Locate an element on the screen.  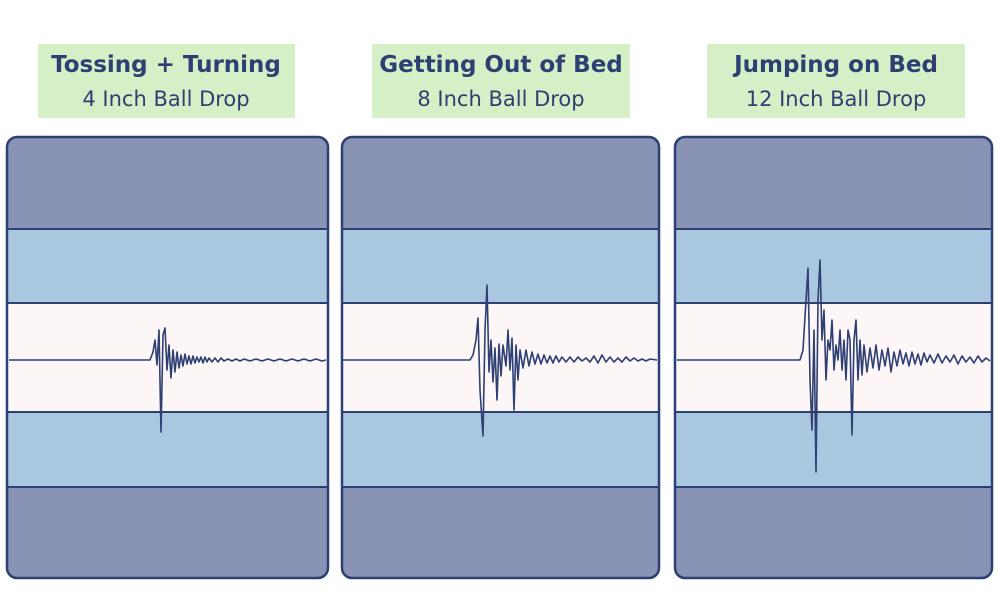
panel-subtitle: 4 Inch Ball Drop is located at coordinates (165, 99).